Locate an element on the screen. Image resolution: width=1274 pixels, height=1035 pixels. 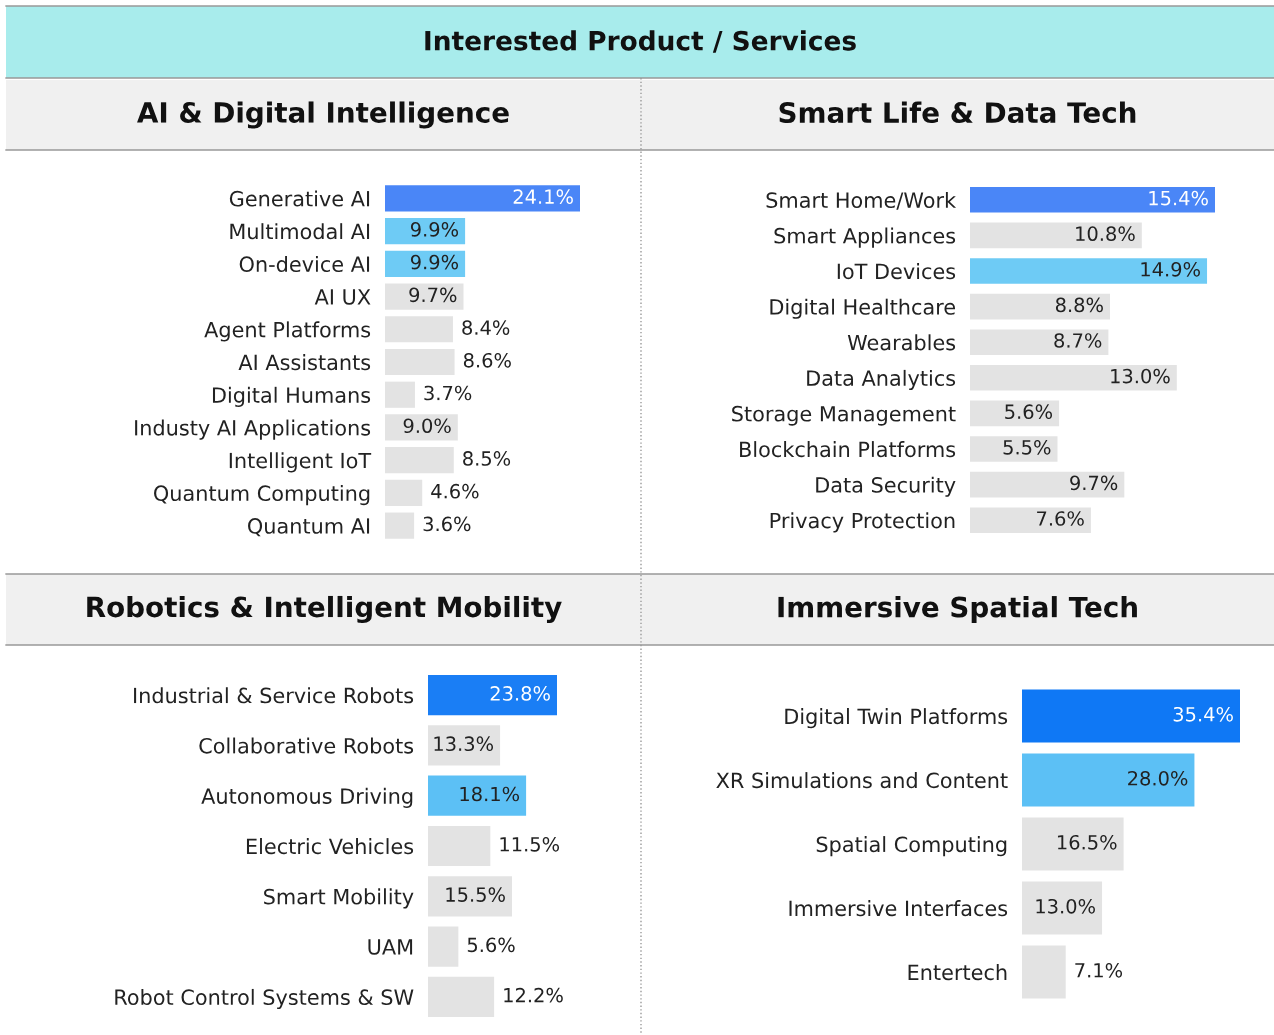
data-label: 8.6% is located at coordinates (487, 360).